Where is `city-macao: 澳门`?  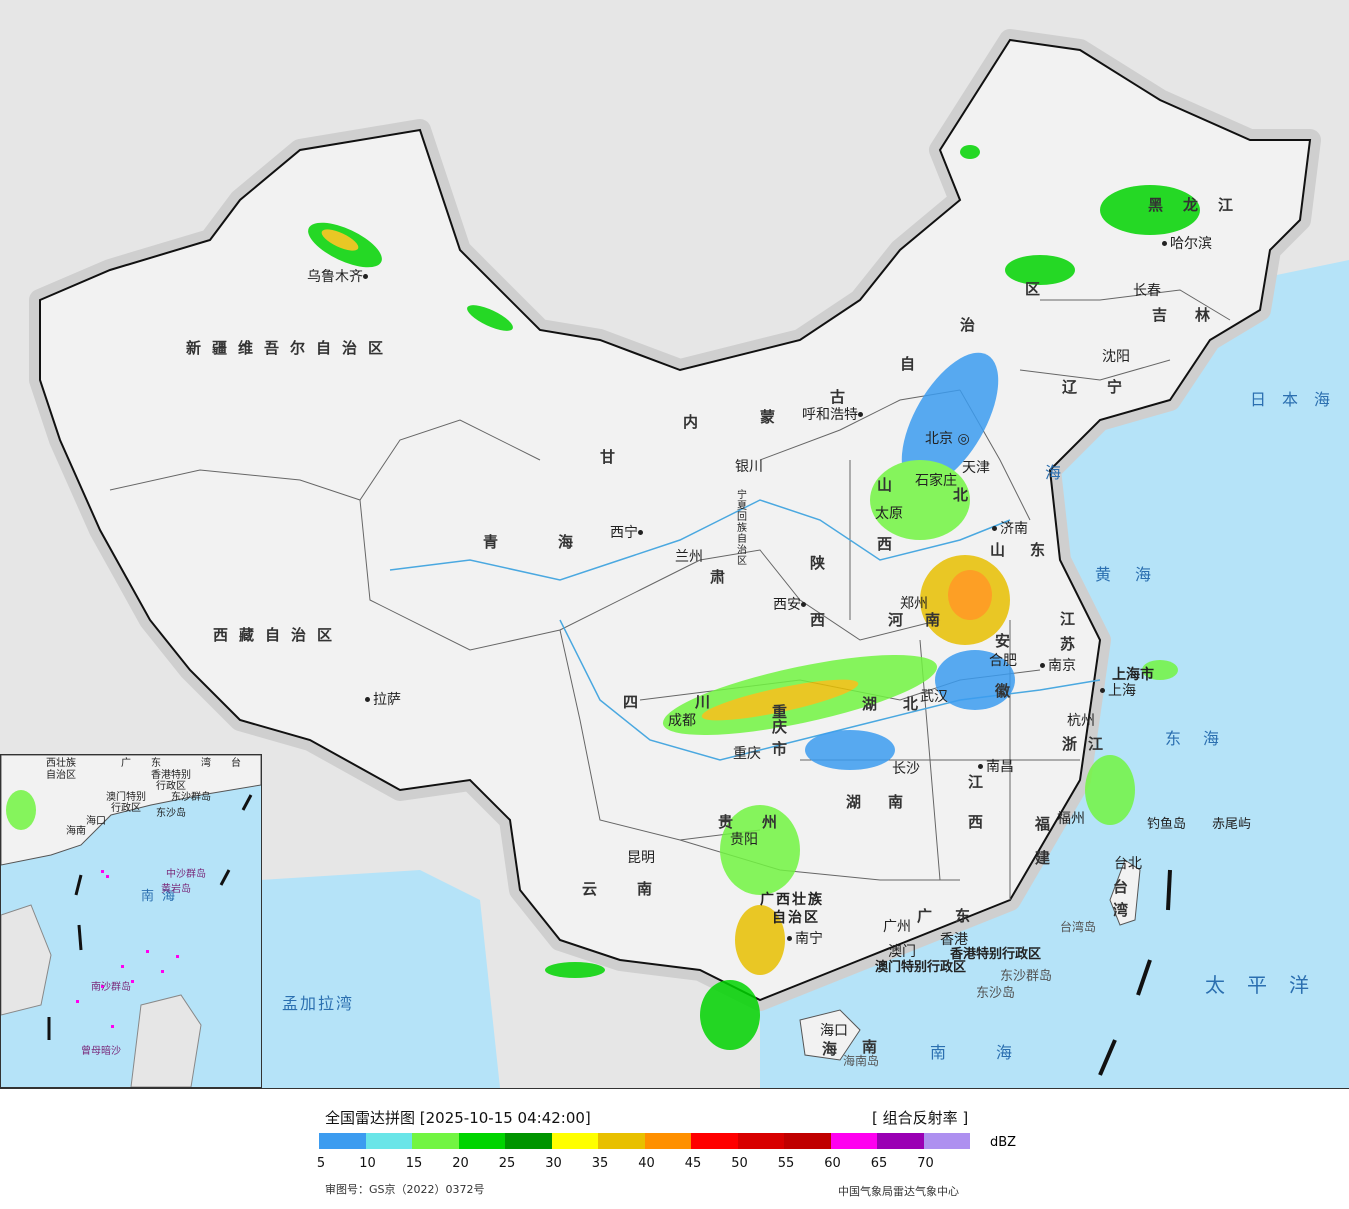 city-macao: 澳门 is located at coordinates (902, 952).